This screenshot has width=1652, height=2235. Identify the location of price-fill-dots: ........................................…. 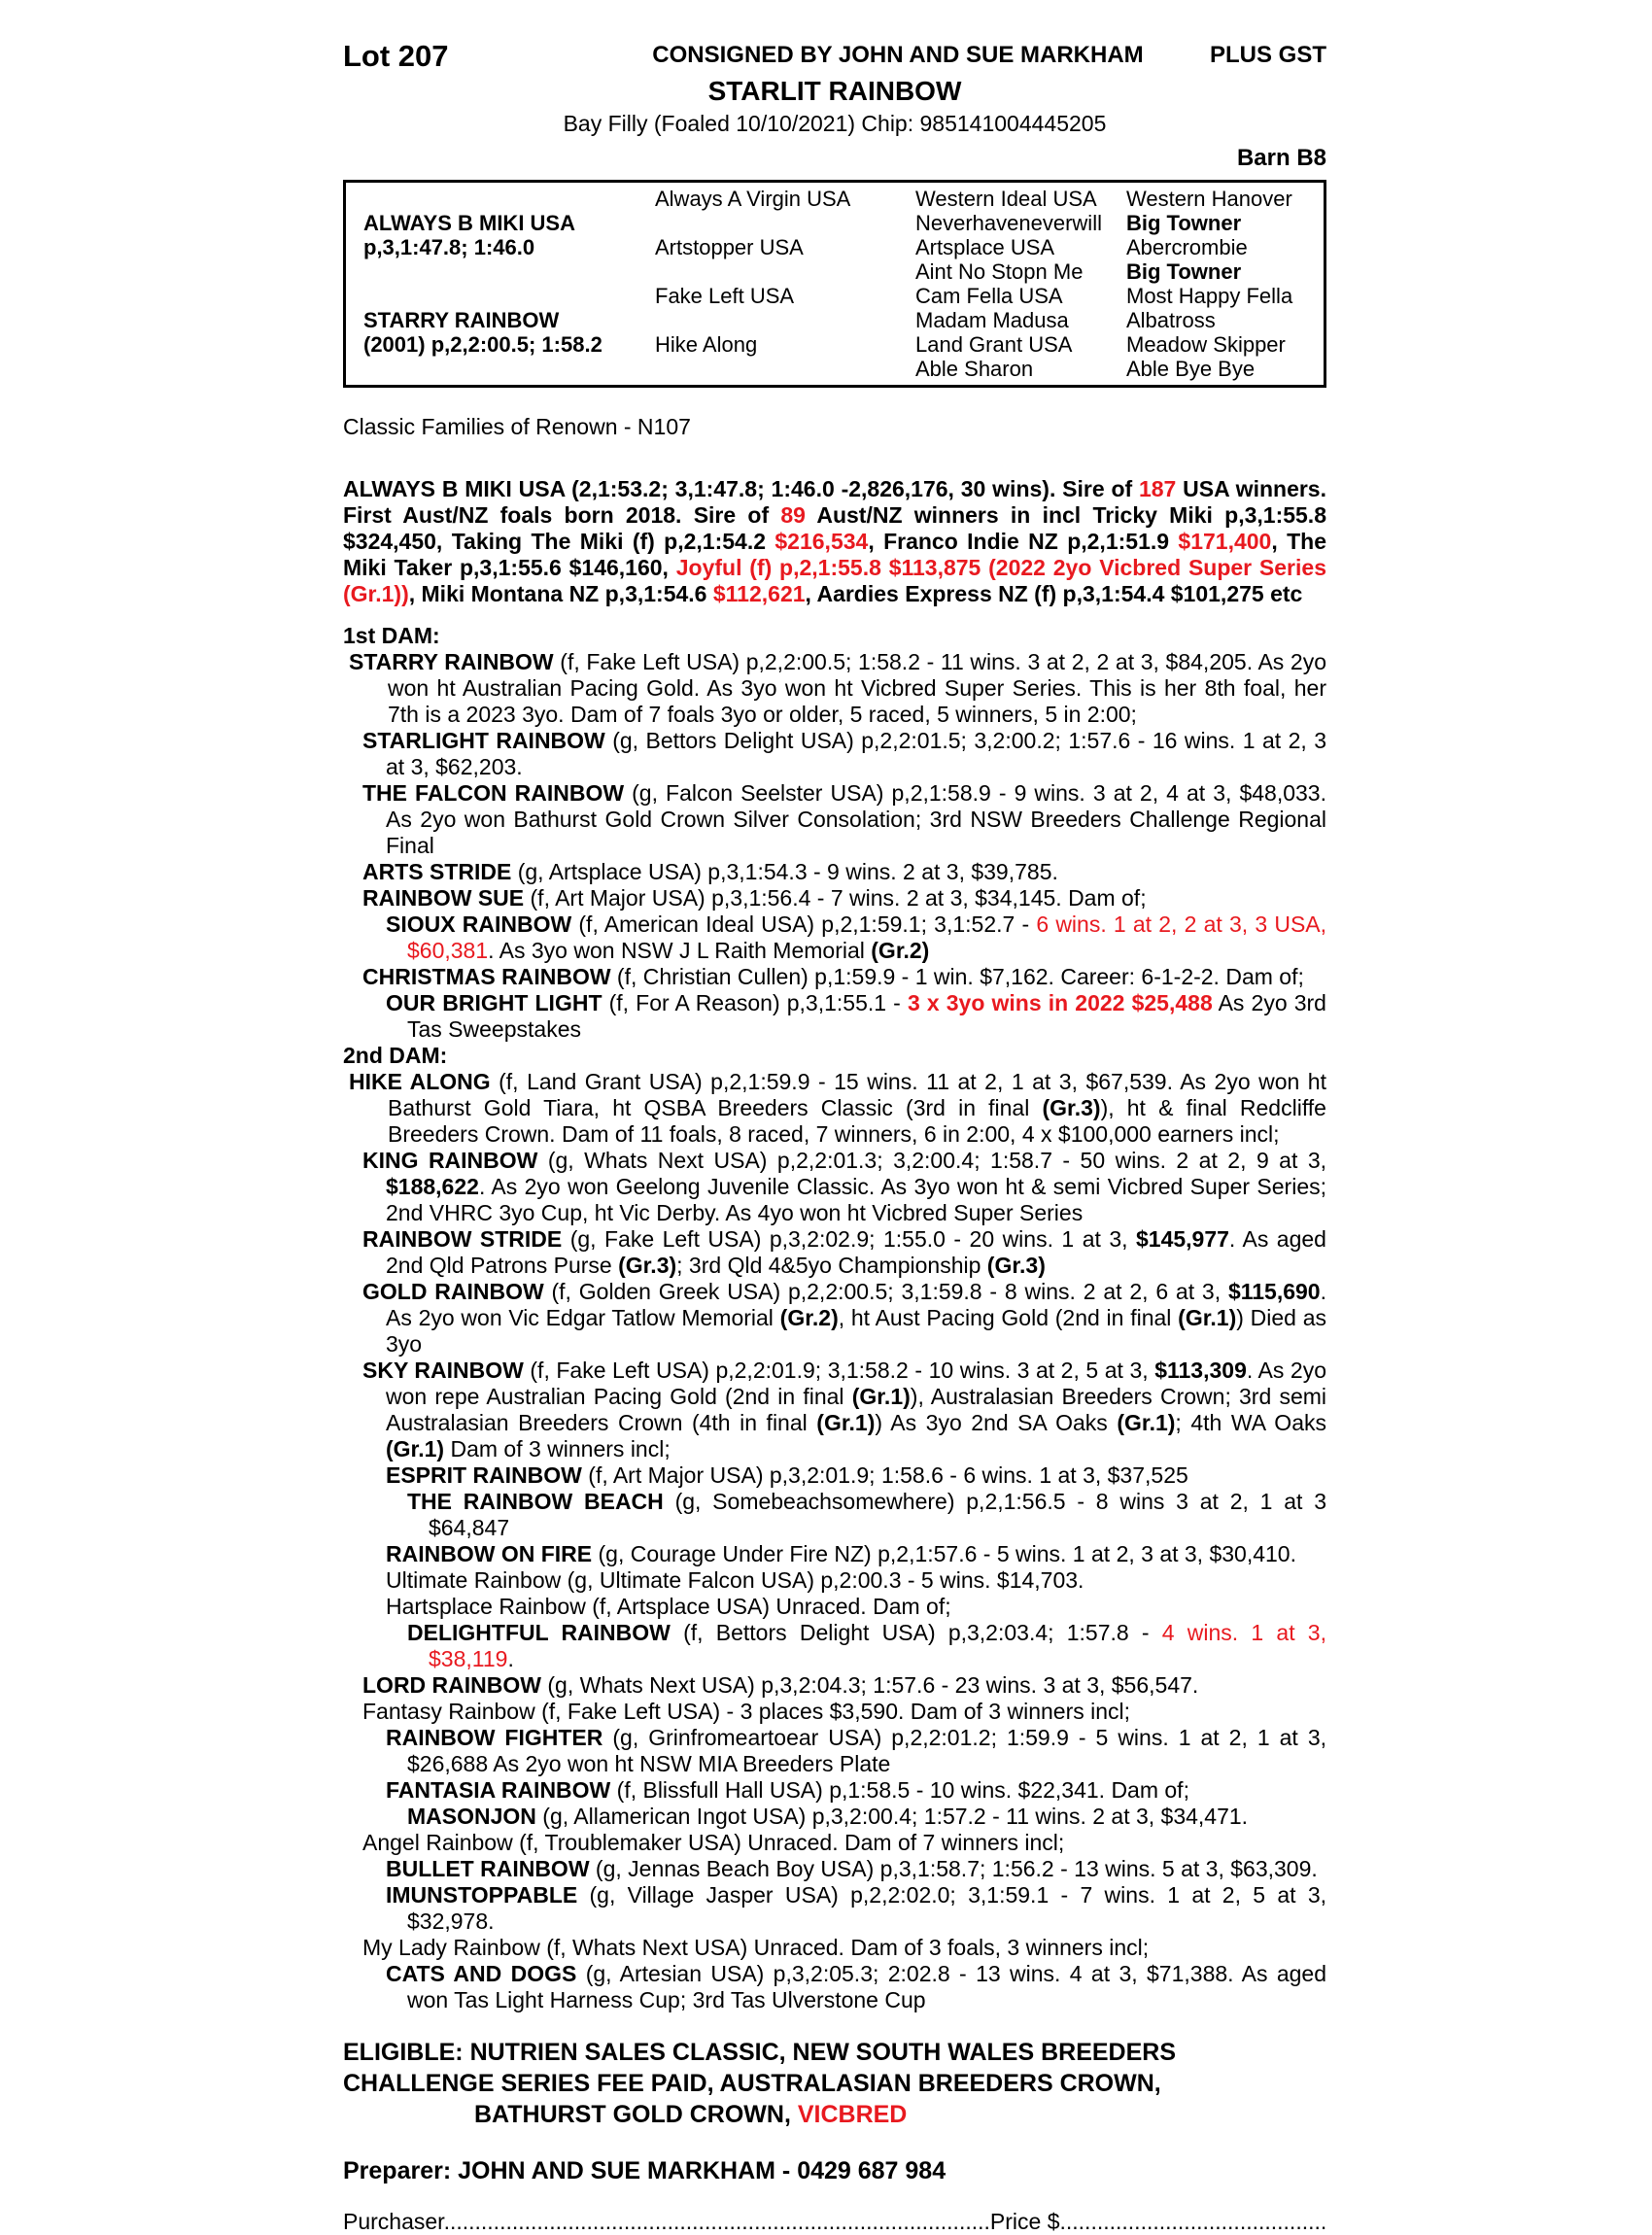
(1193, 2221).